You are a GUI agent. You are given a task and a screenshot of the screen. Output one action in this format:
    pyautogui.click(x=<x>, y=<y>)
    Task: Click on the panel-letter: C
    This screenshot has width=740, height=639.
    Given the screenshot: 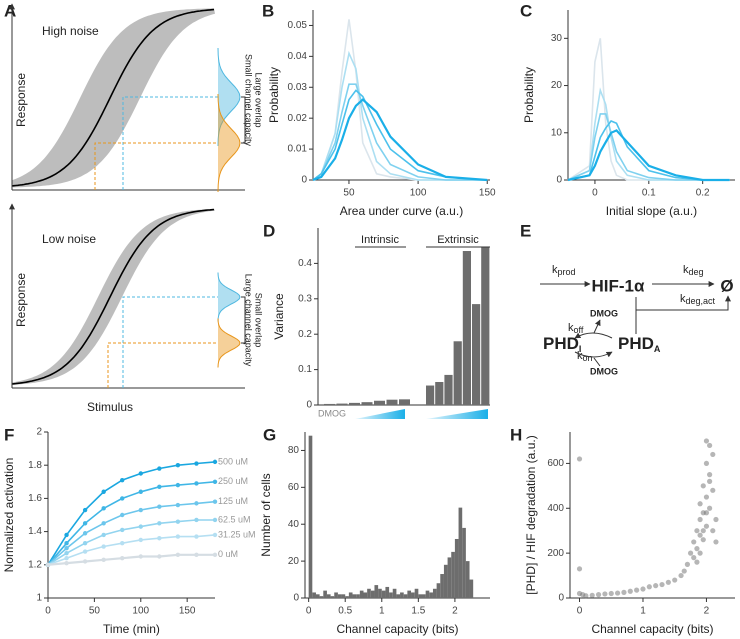 What is the action you would take?
    pyautogui.click(x=526, y=10)
    